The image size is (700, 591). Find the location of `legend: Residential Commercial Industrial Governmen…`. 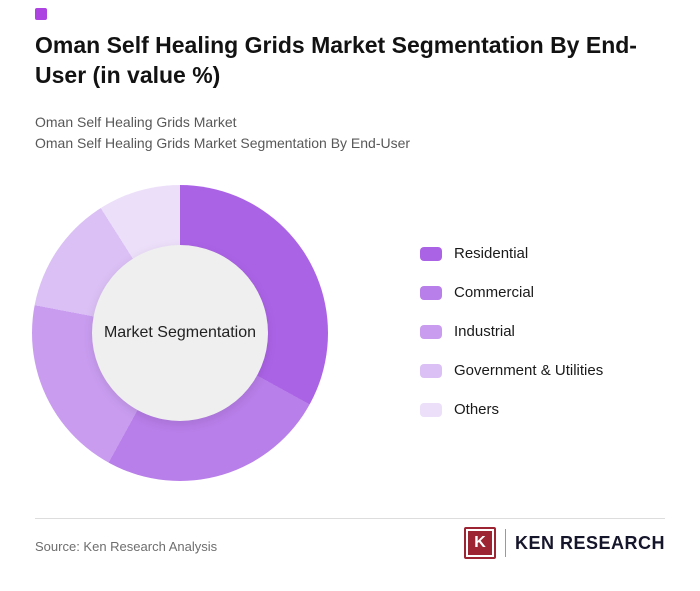

legend: Residential Commercial Industrial Governmen… is located at coordinates (512, 331).